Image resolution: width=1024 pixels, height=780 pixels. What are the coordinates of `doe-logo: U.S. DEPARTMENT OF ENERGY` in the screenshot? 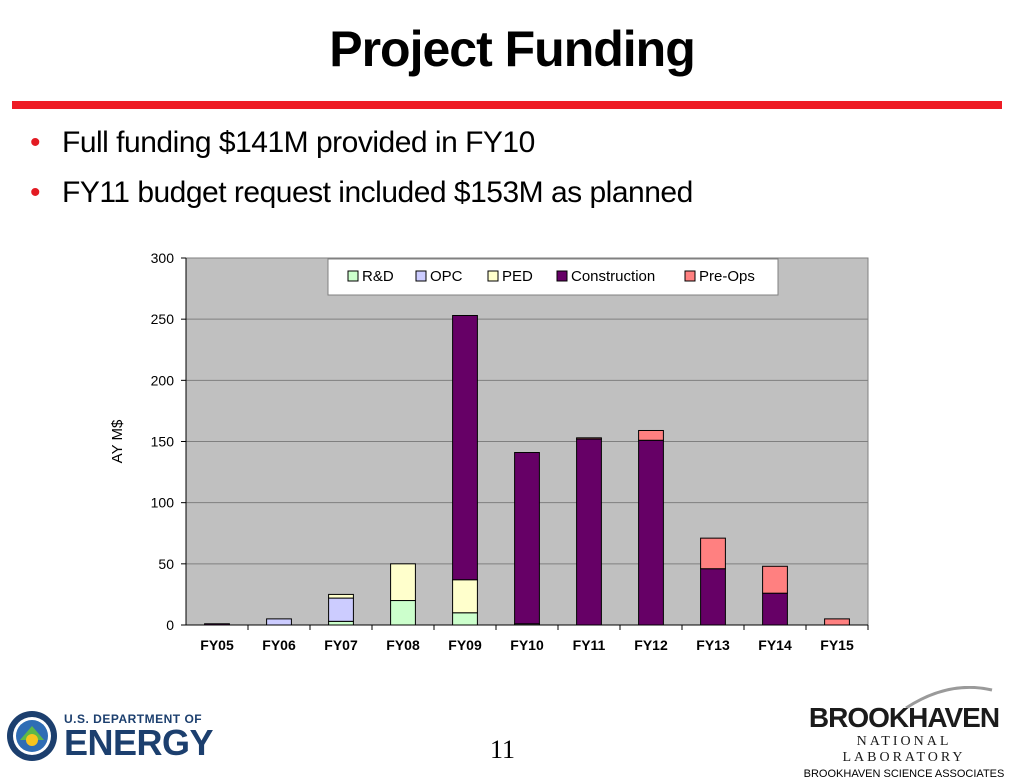 It's located at (110, 736).